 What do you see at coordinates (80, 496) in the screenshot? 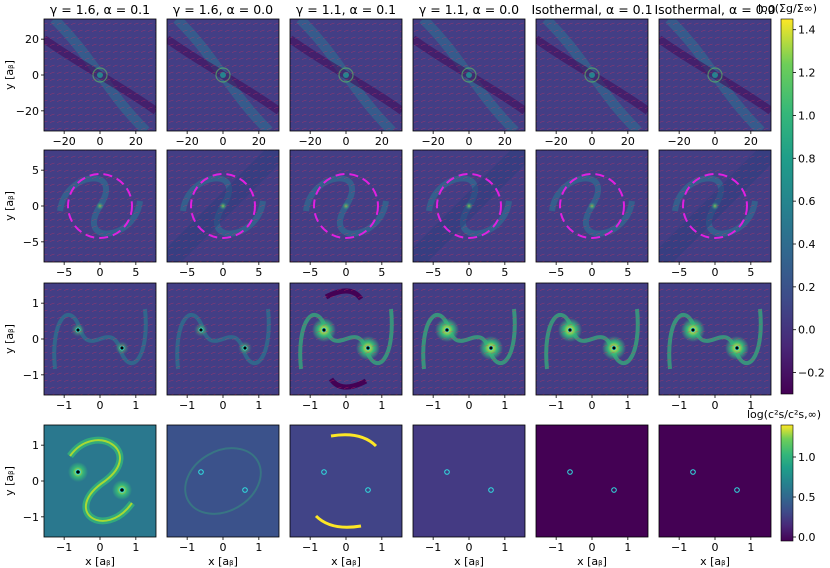
I see `panel: −1 0 1 1 0 −1 y [aᵦ] x [aᵦ]` at bounding box center [80, 496].